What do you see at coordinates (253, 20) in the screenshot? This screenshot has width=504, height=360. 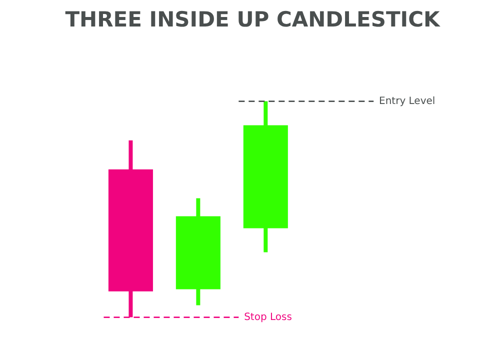 I see `chart-title: THREE INSIDE UP CANDLESTICK` at bounding box center [253, 20].